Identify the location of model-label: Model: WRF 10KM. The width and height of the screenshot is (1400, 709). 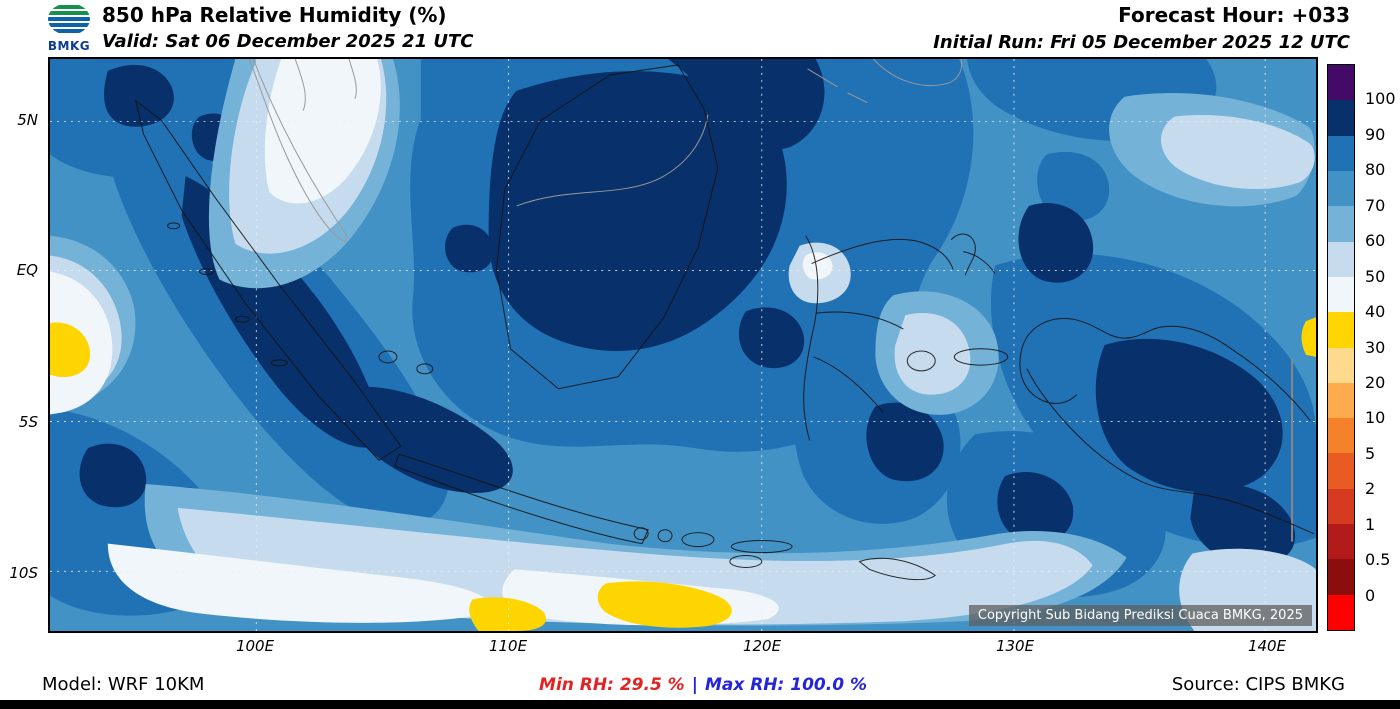
(123, 684).